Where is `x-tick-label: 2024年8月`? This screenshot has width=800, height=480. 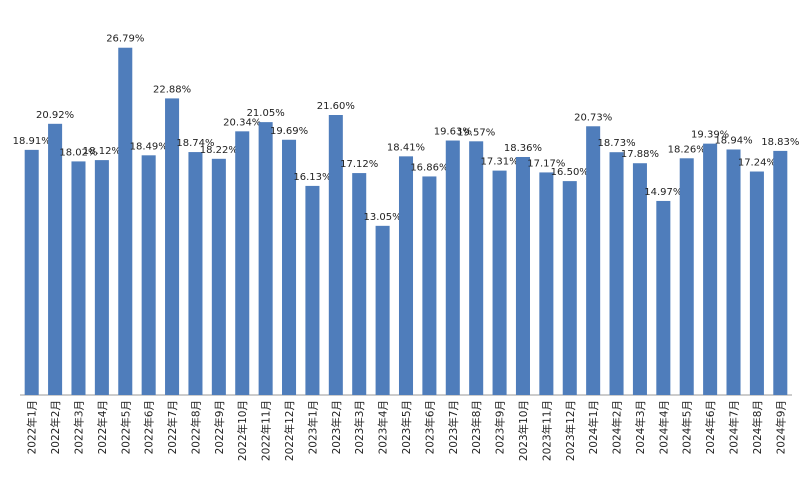 x-tick-label: 2024年8月 is located at coordinates (757, 427).